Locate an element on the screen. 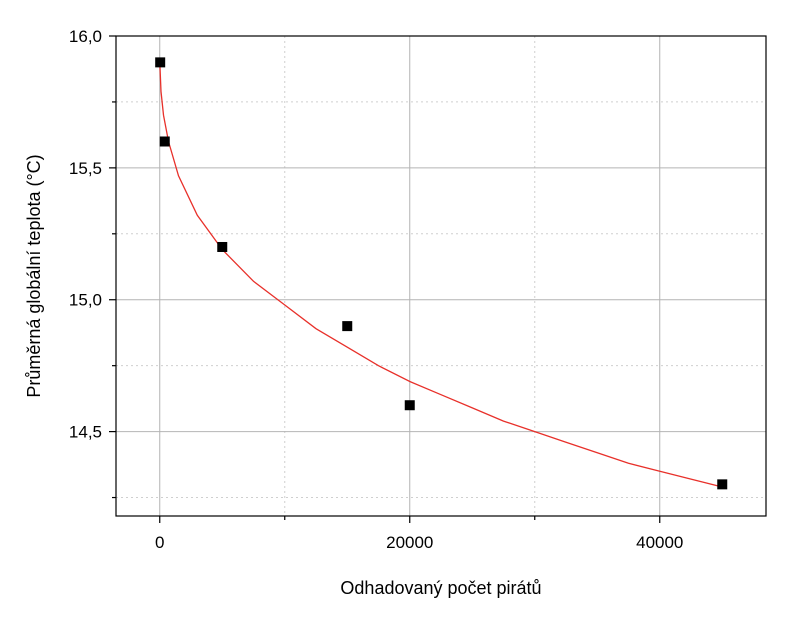 Image resolution: width=802 pixels, height=622 pixels. y-tick-label: 15,0 is located at coordinates (85, 300).